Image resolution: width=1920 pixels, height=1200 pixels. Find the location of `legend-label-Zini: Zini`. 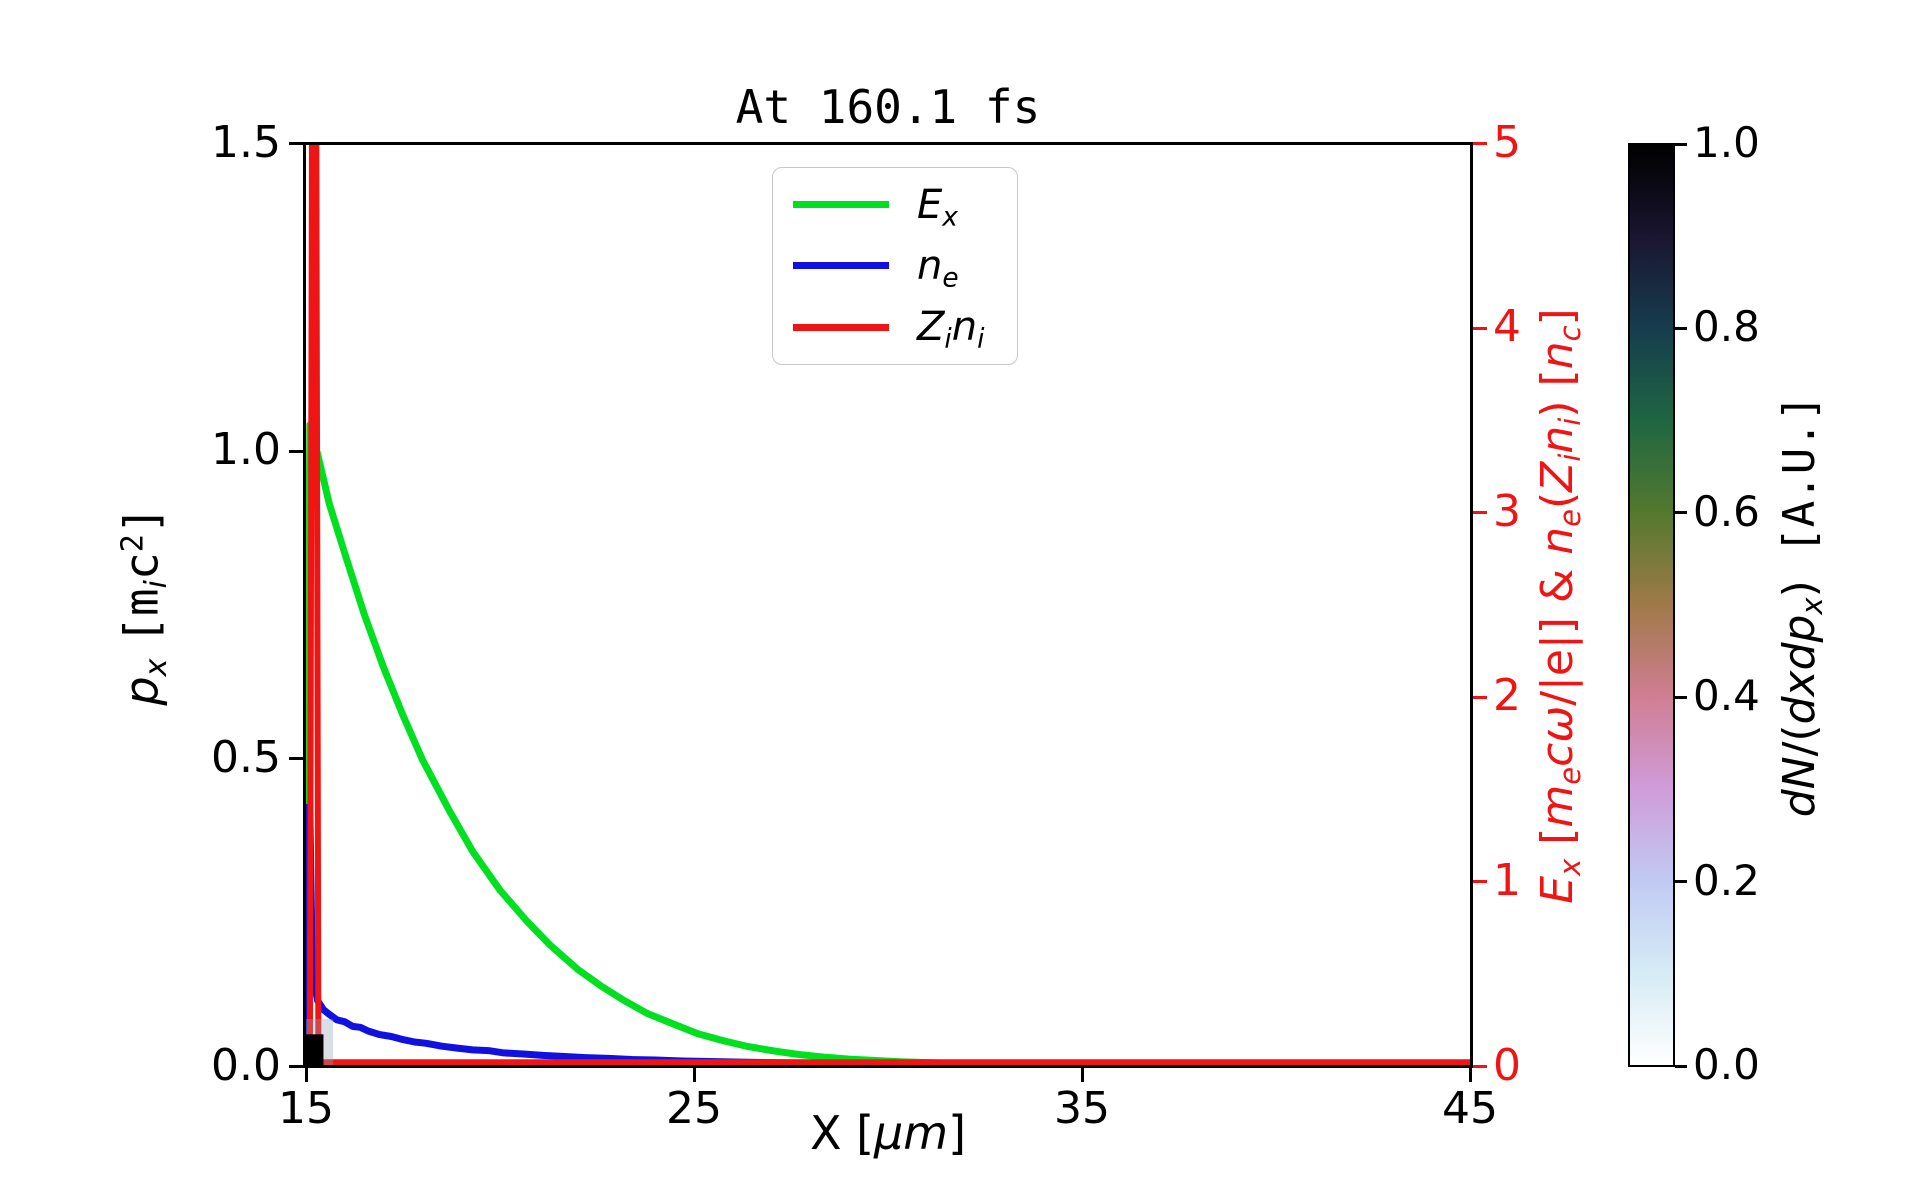

legend-label-Zini: Zini is located at coordinates (951, 329).